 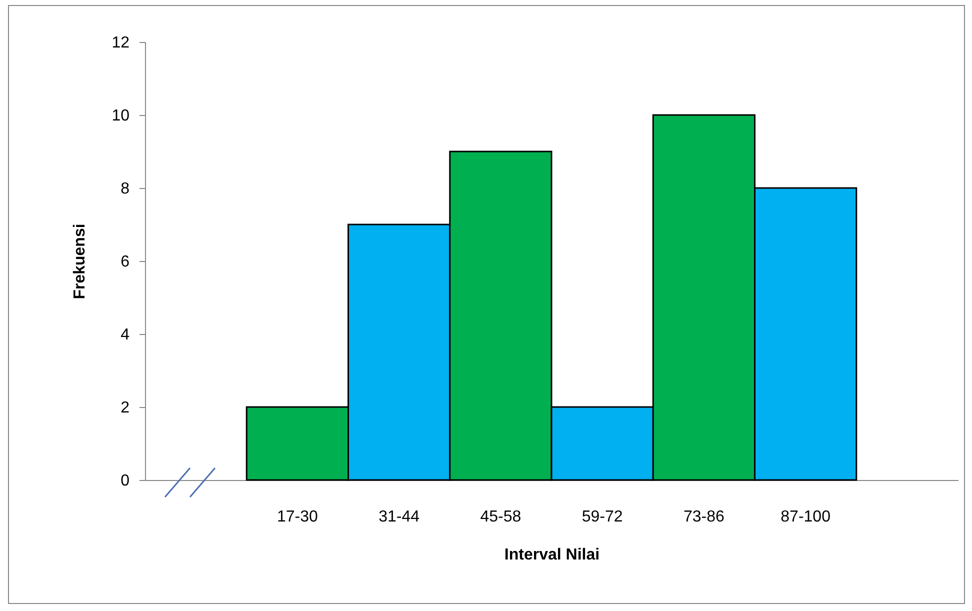 What do you see at coordinates (805, 517) in the screenshot?
I see `x-tick-label: 87-100` at bounding box center [805, 517].